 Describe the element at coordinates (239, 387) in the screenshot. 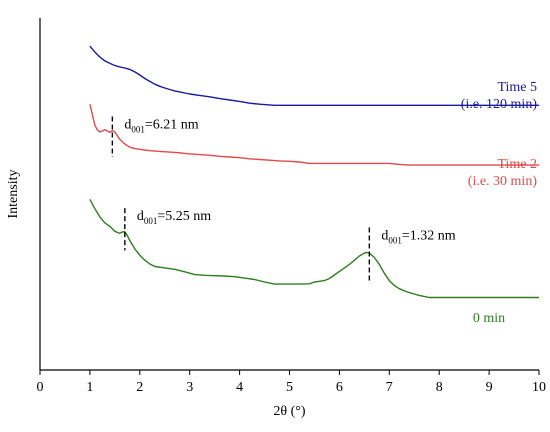

I see `x-tick-label-4: 4` at that location.